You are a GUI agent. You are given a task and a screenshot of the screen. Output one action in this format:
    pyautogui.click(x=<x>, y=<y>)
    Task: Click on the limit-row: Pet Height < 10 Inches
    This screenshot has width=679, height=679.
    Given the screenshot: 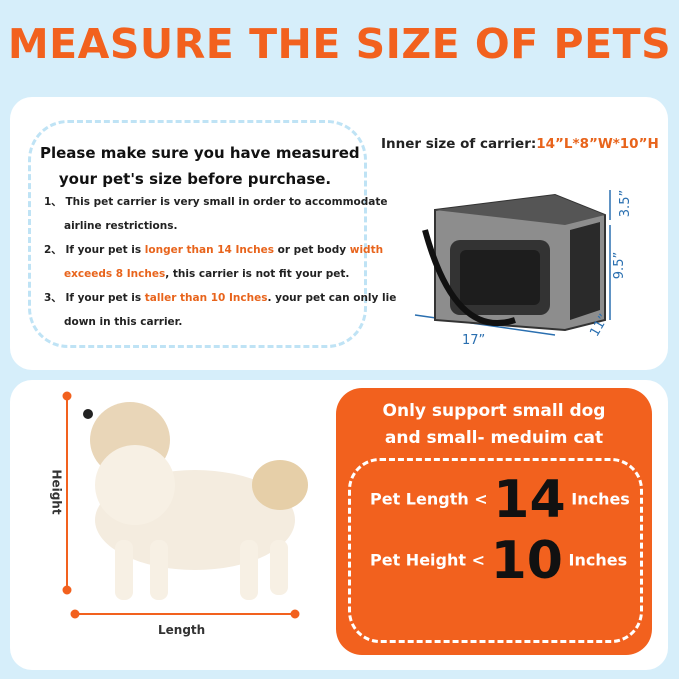 What is the action you would take?
    pyautogui.click(x=498, y=561)
    